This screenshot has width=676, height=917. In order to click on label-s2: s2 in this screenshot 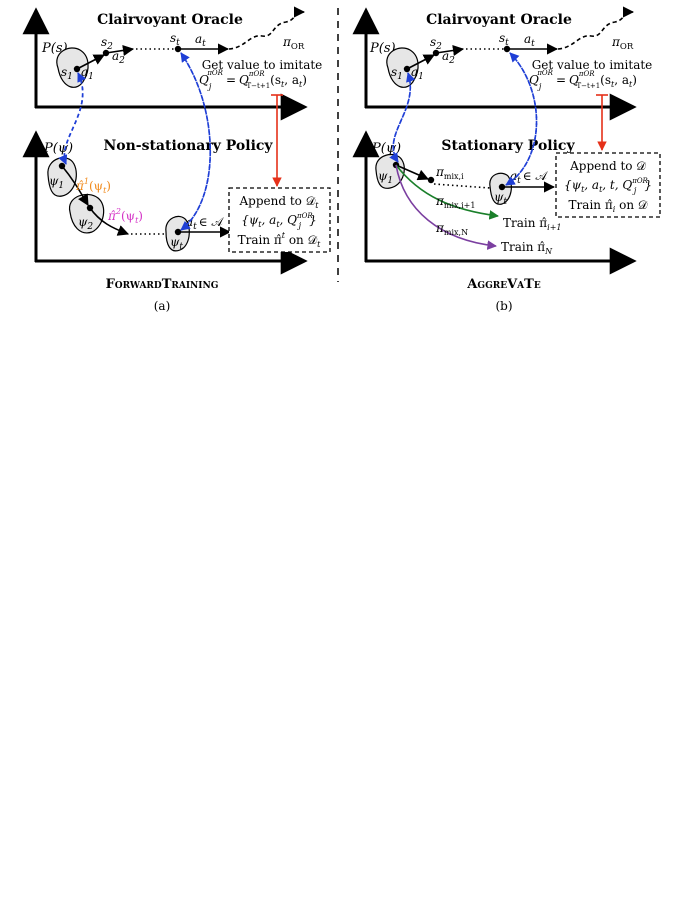, I will do `click(107, 43)`.